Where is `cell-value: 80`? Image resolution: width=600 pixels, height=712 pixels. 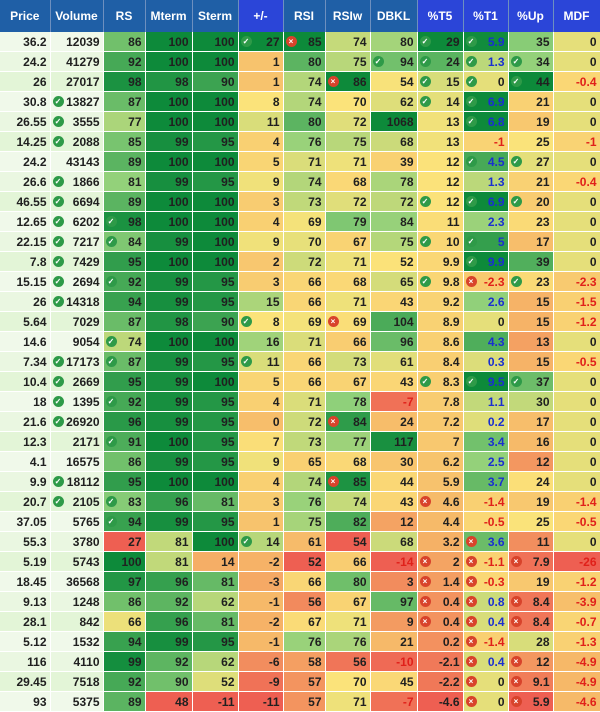
cell-value: 80 is located at coordinates (360, 581).